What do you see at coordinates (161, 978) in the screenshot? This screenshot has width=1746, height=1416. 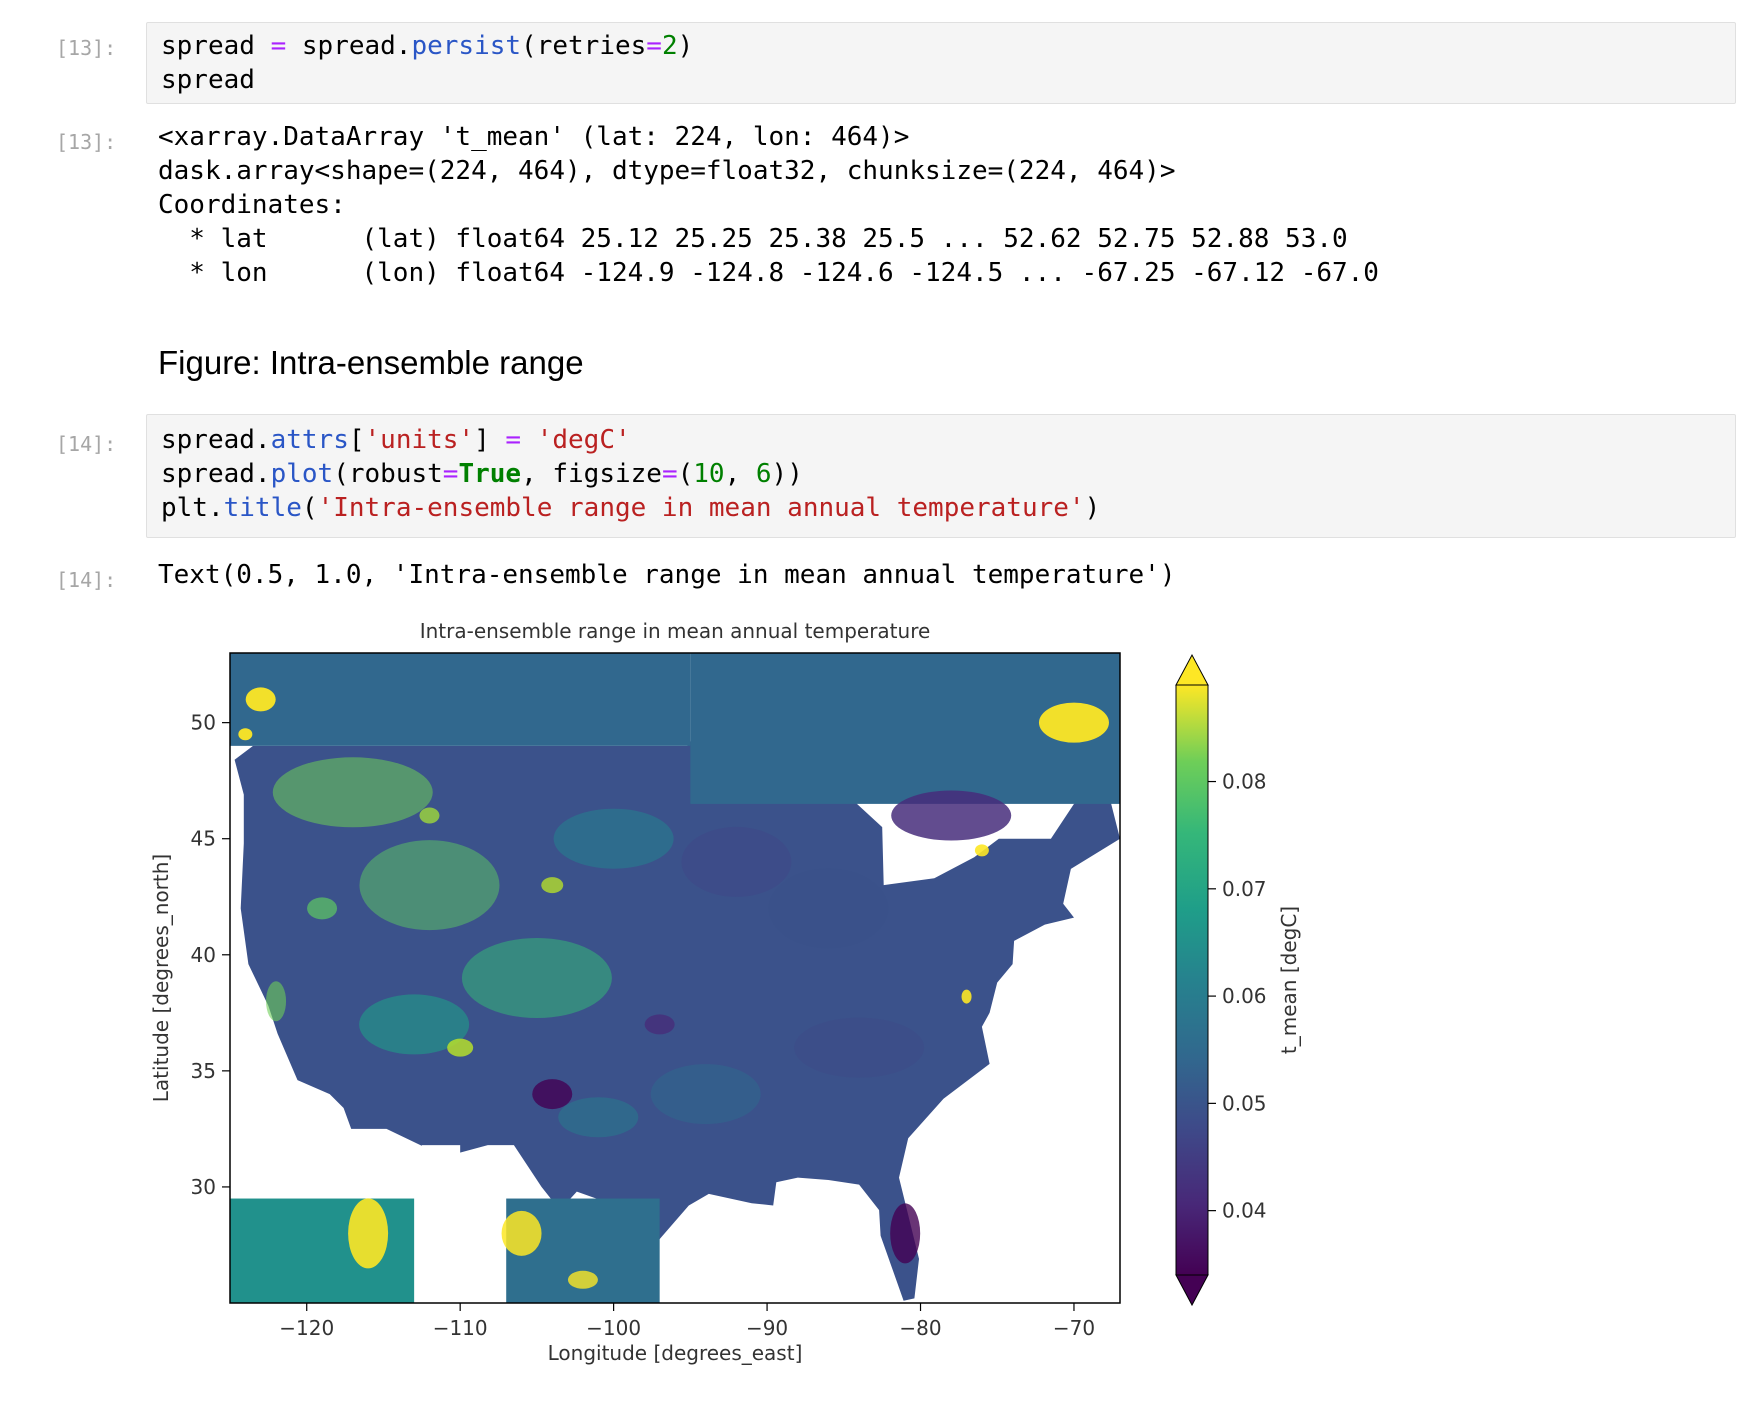 I see `y-axis-label: Latitude [degrees_north]` at bounding box center [161, 978].